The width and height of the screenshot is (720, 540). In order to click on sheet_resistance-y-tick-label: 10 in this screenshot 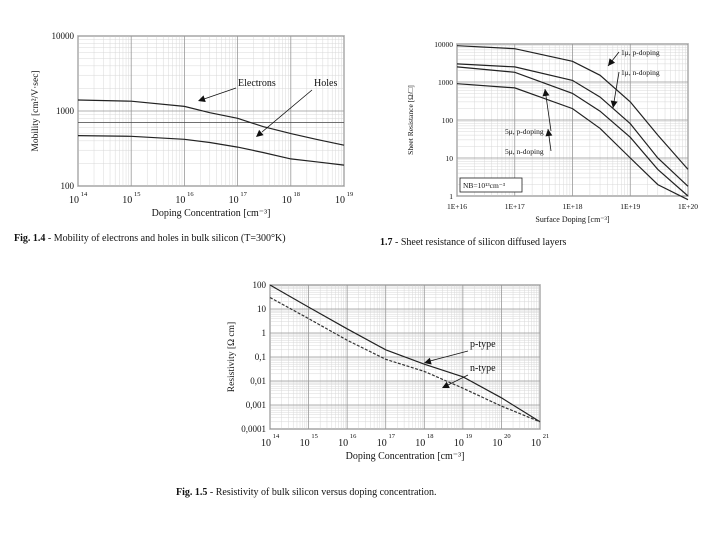, I will do `click(450, 158)`.